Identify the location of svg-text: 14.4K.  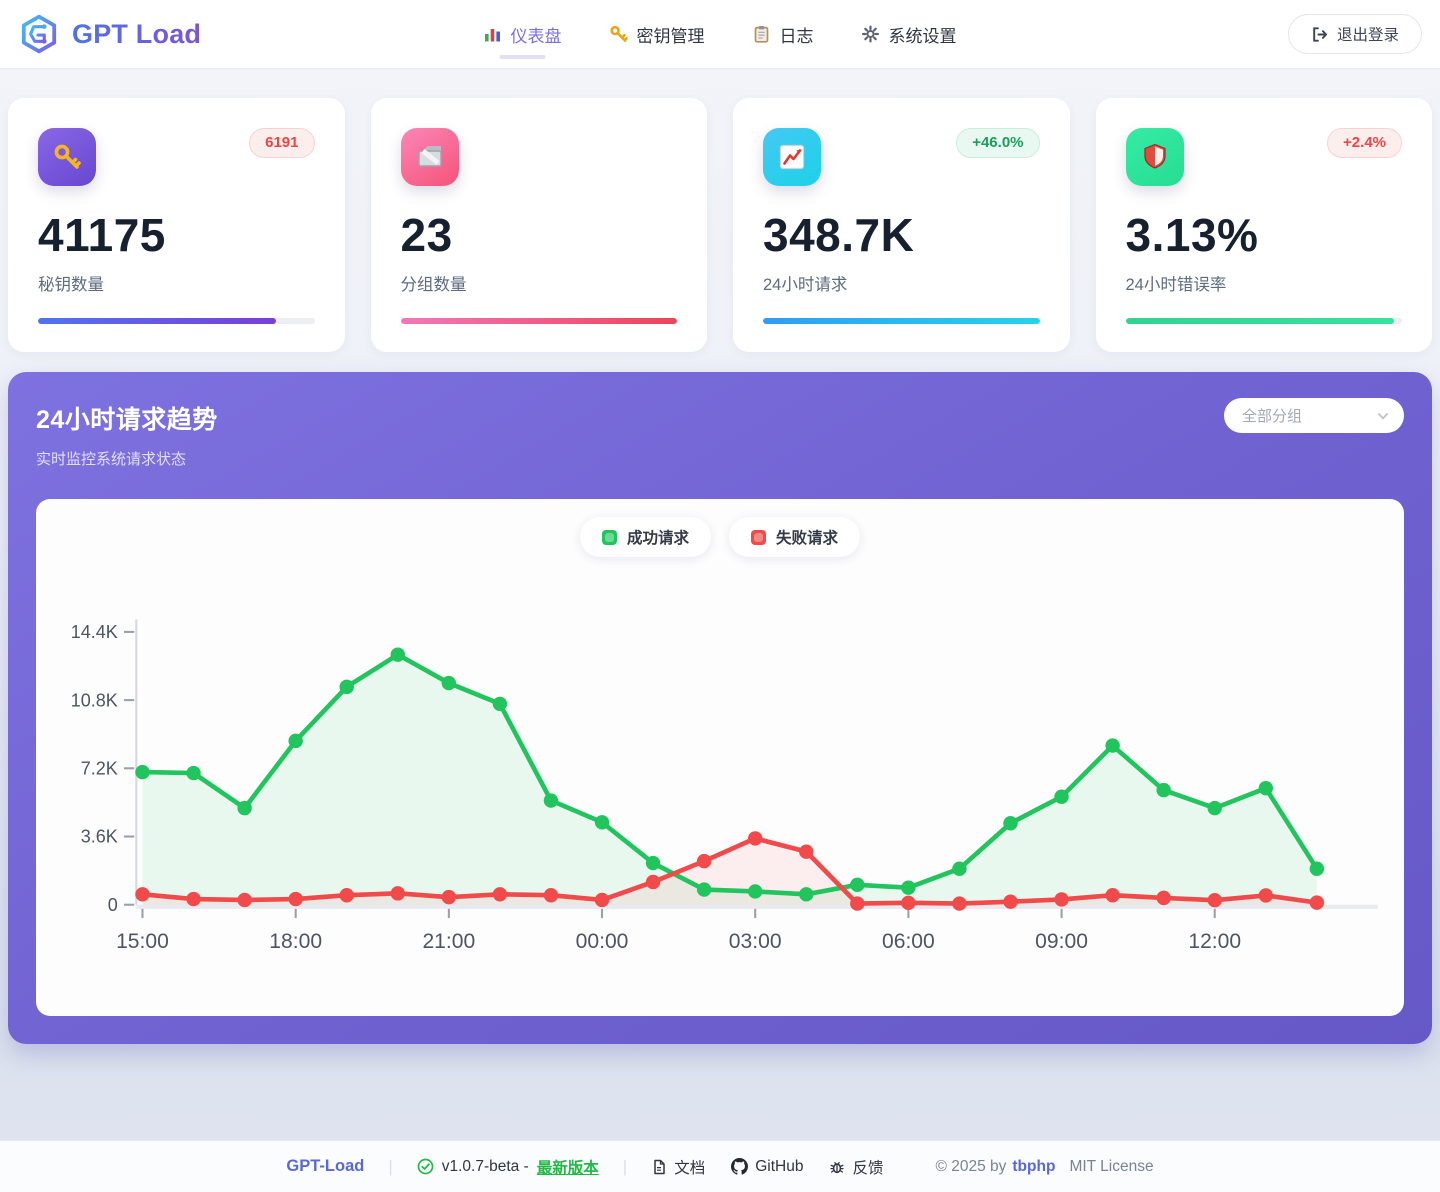
(94, 632).